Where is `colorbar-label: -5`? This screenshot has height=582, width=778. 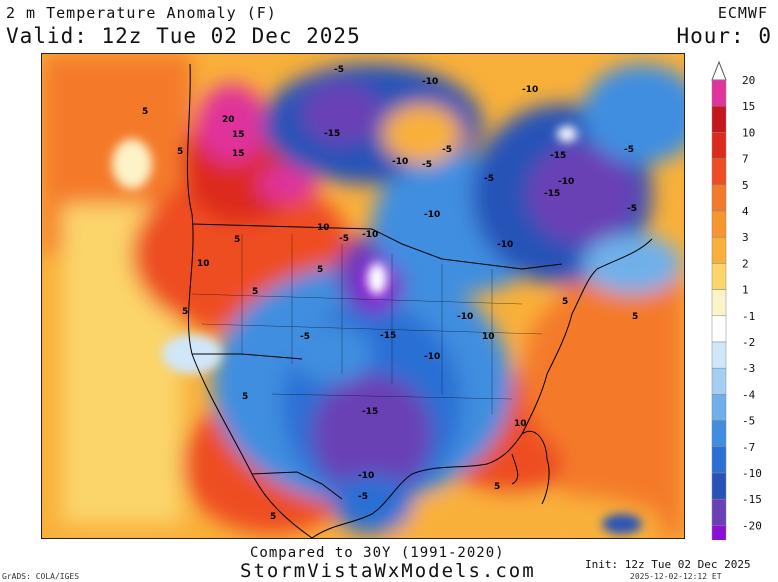 colorbar-label: -5 is located at coordinates (748, 421).